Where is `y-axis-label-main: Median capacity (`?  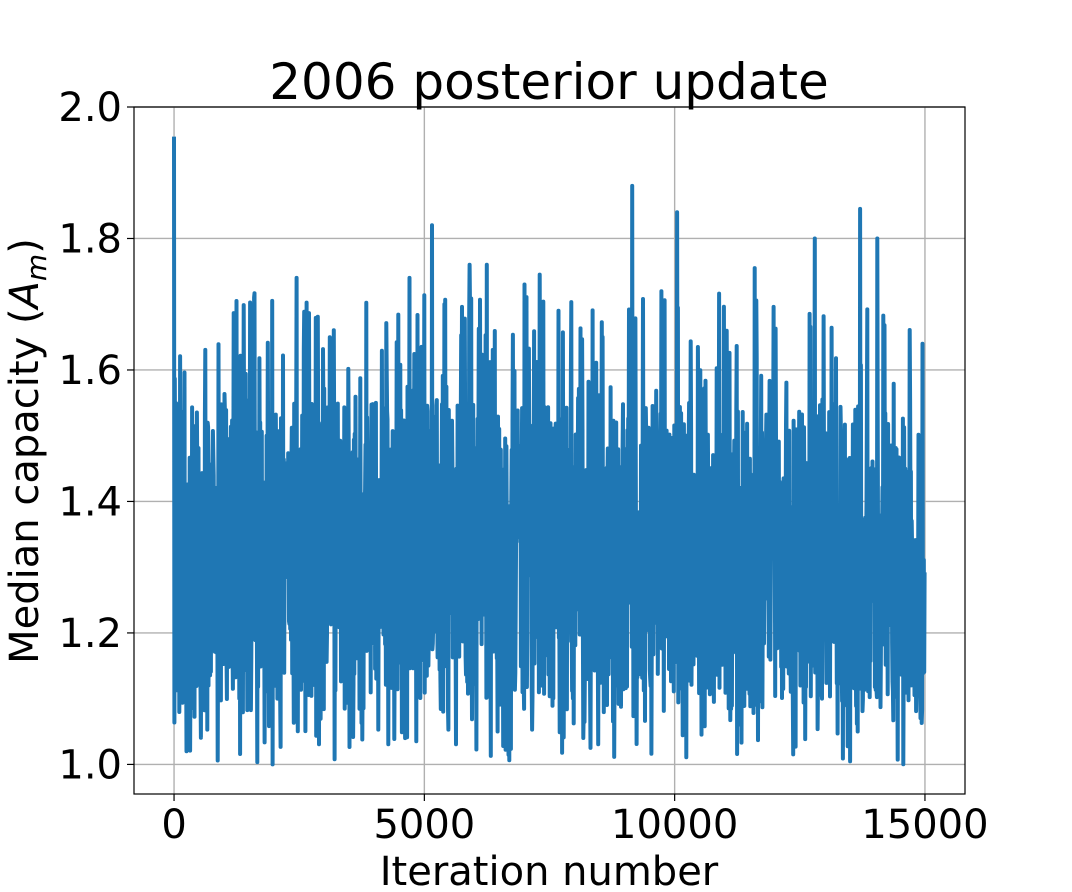 y-axis-label-main: Median capacity ( is located at coordinates (25, 485).